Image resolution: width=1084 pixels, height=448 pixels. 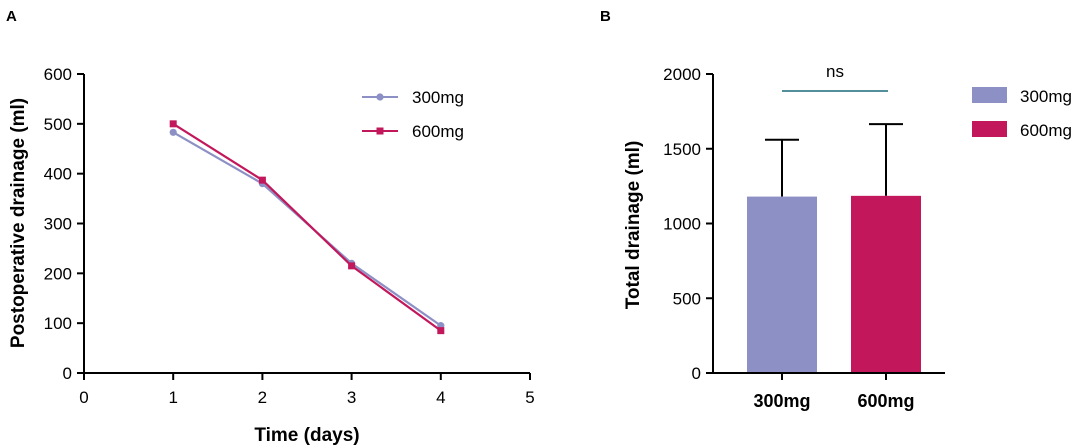 What do you see at coordinates (438, 131) in the screenshot?
I see `panel-a-legend-600mg: 600mg` at bounding box center [438, 131].